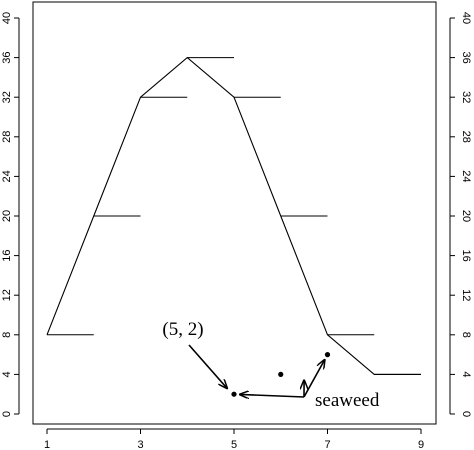 The image size is (474, 450). Describe the element at coordinates (47, 444) in the screenshot. I see `x-tick-label: 1` at that location.